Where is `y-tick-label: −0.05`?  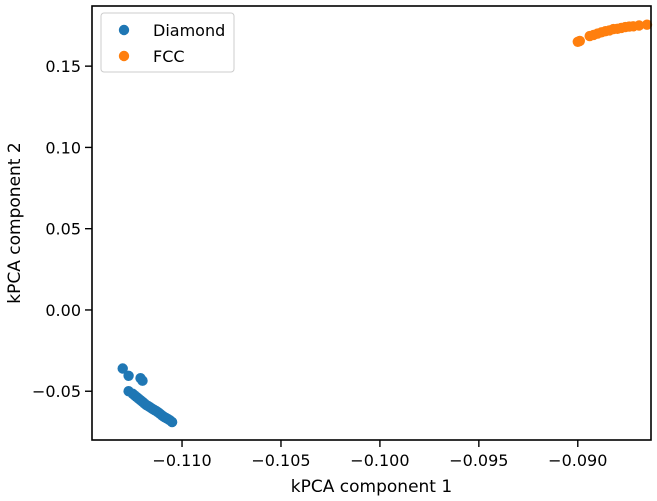
y-tick-label: −0.05 is located at coordinates (56, 391).